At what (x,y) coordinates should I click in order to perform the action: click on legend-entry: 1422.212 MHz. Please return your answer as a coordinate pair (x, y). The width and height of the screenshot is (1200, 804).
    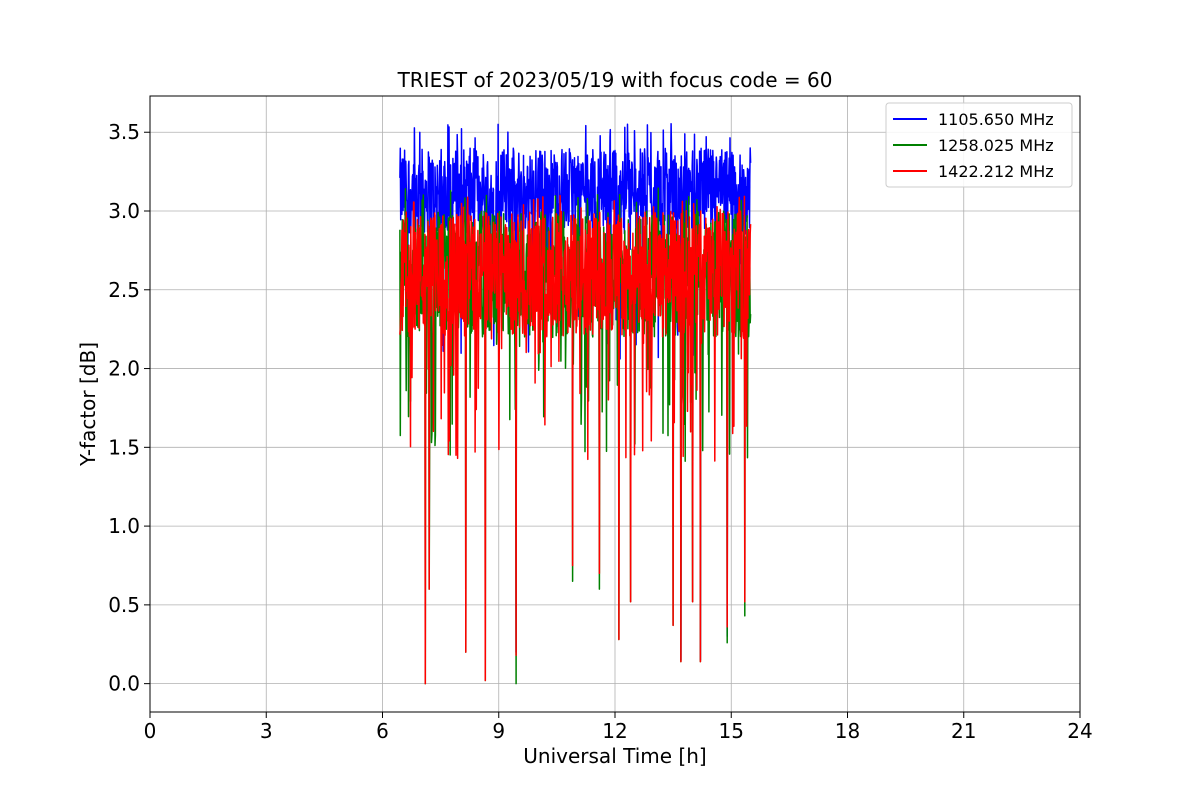
    Looking at the image, I should click on (996, 171).